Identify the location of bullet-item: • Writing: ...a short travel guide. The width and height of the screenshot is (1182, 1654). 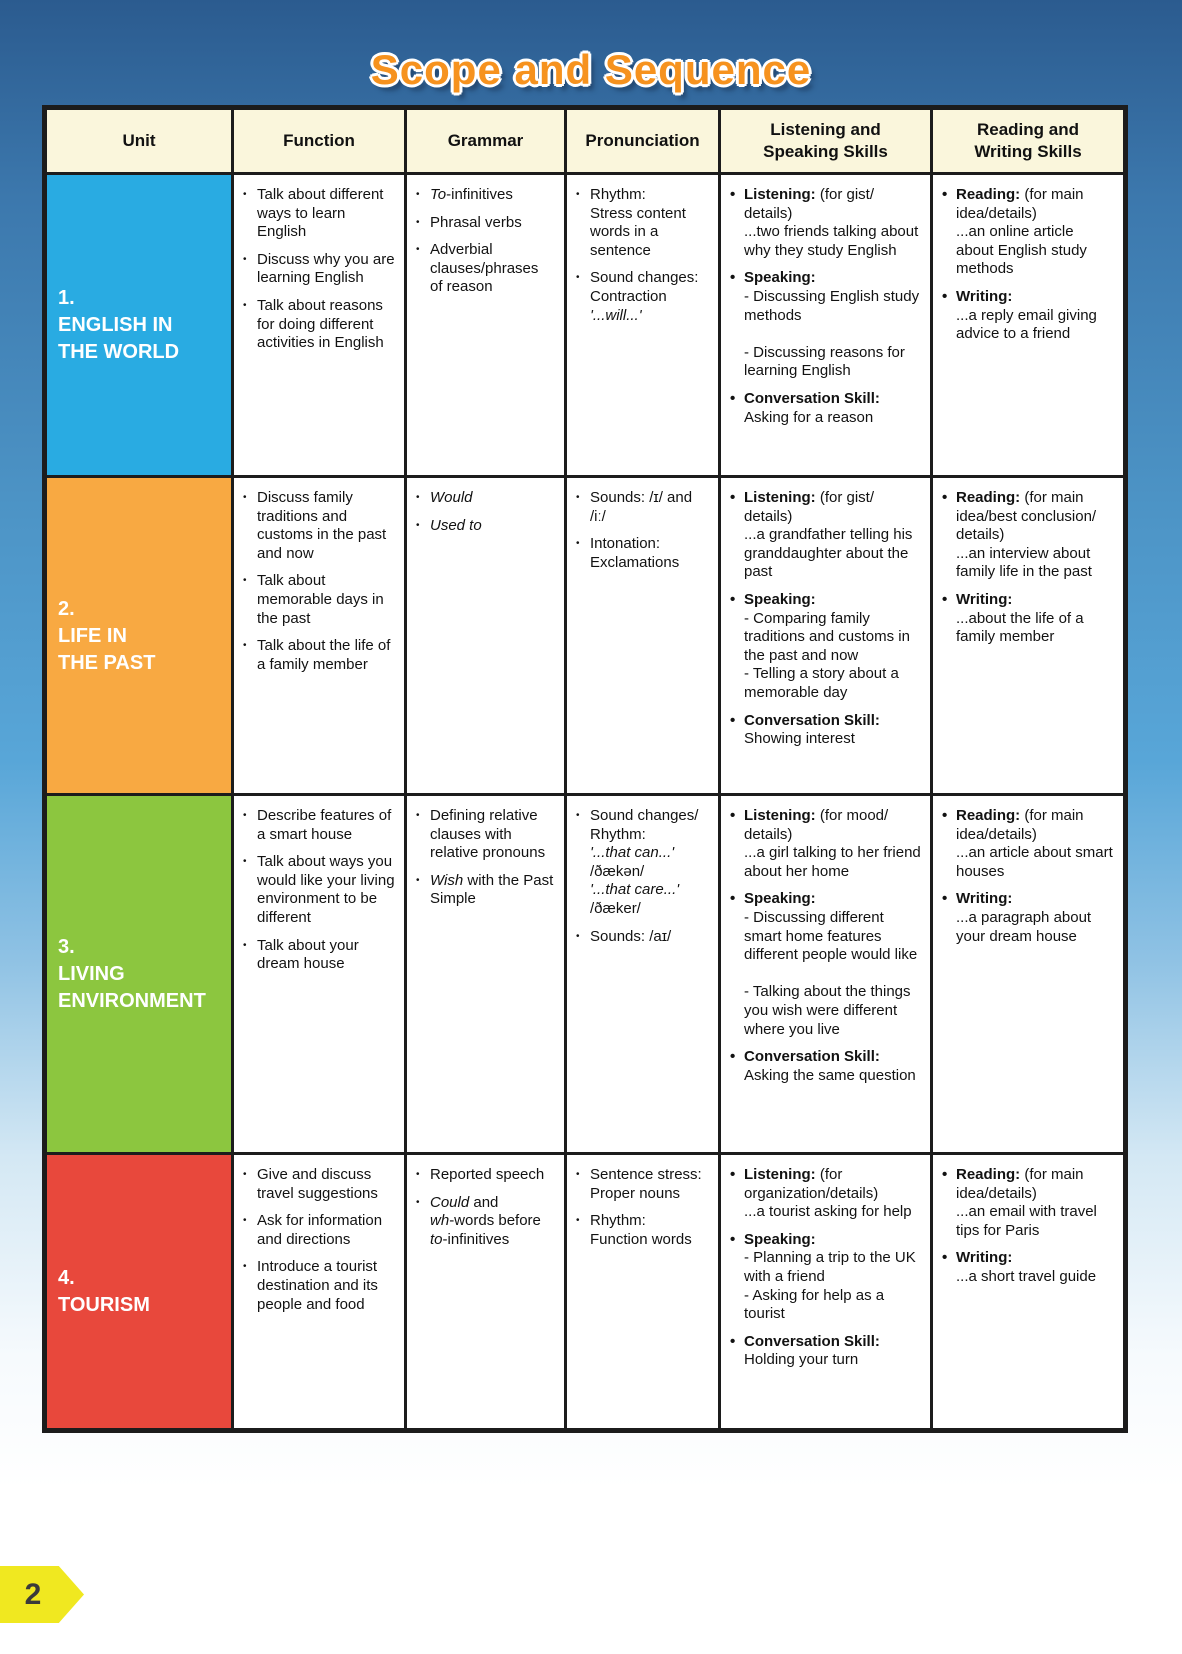
(1028, 1267).